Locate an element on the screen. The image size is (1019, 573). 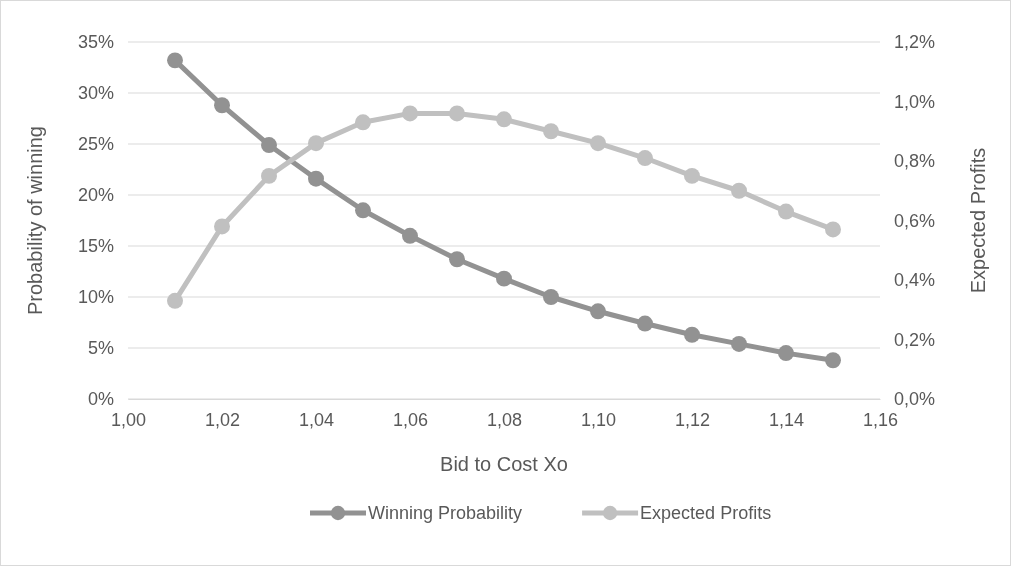
y2-tick-label: 0,0% is located at coordinates (915, 399).